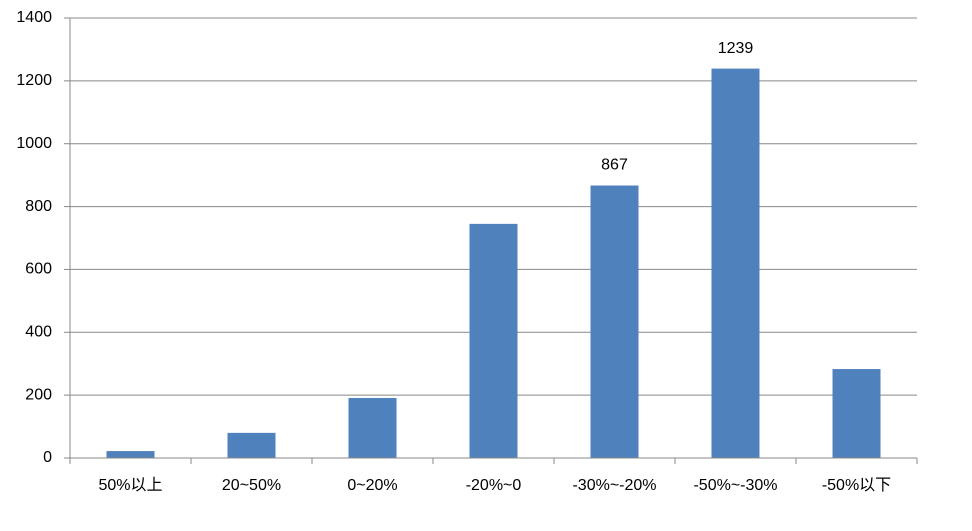  What do you see at coordinates (251, 485) in the screenshot?
I see `x-tick-label: 20~50%` at bounding box center [251, 485].